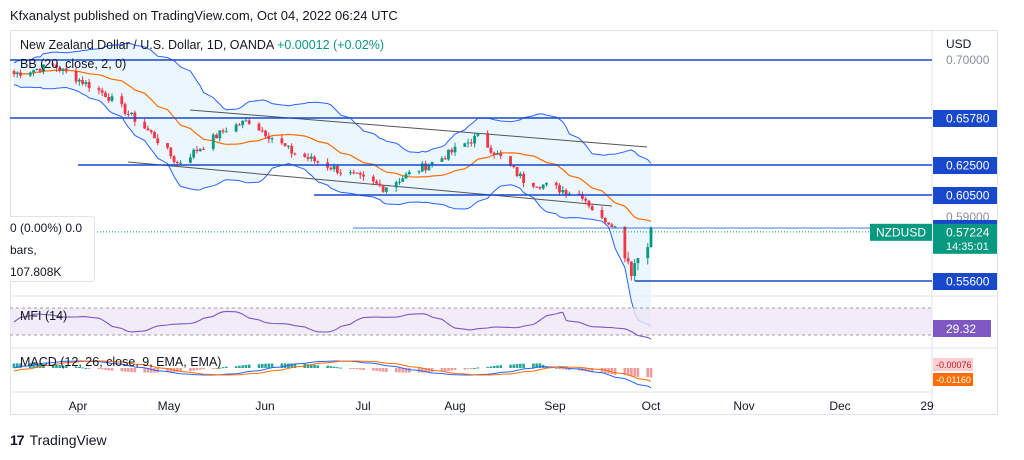 The height and width of the screenshot is (460, 1024). Describe the element at coordinates (73, 64) in the screenshot. I see `bb-legend: BB (20, close, 2, 0)` at that location.